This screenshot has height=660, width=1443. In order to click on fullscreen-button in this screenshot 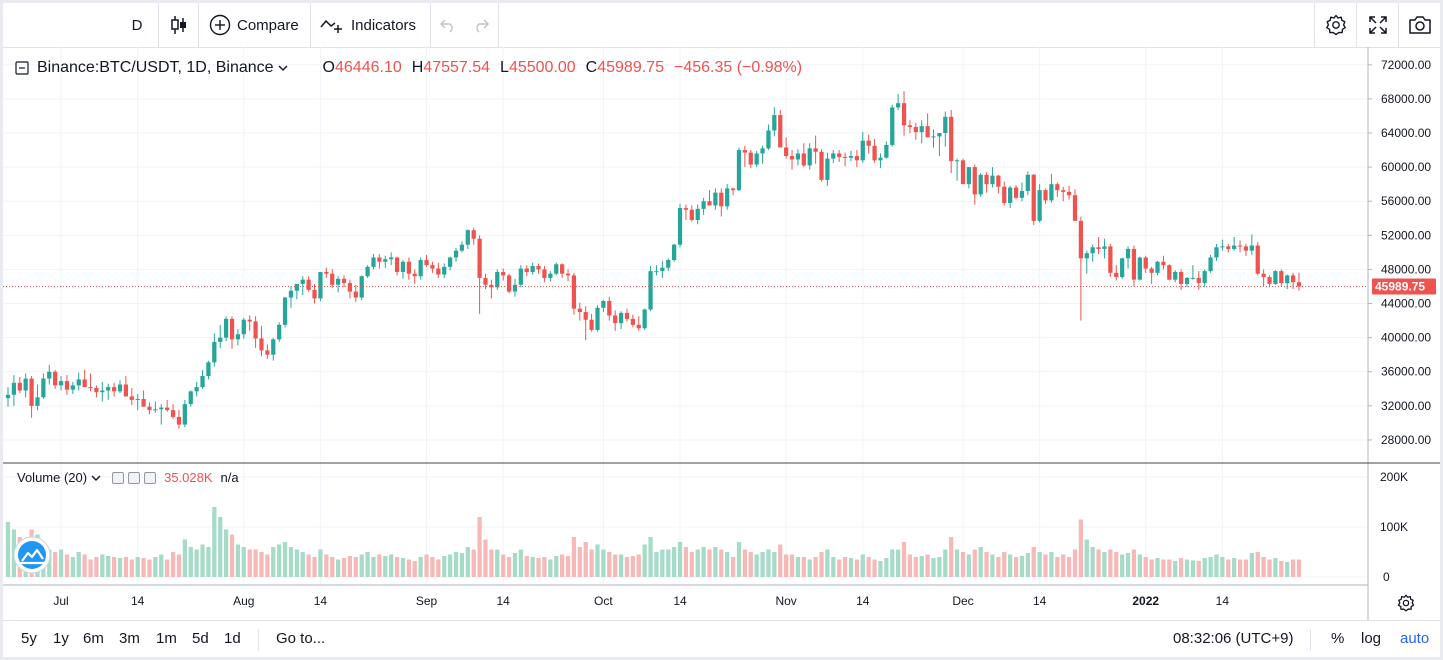, I will do `click(1377, 25)`.